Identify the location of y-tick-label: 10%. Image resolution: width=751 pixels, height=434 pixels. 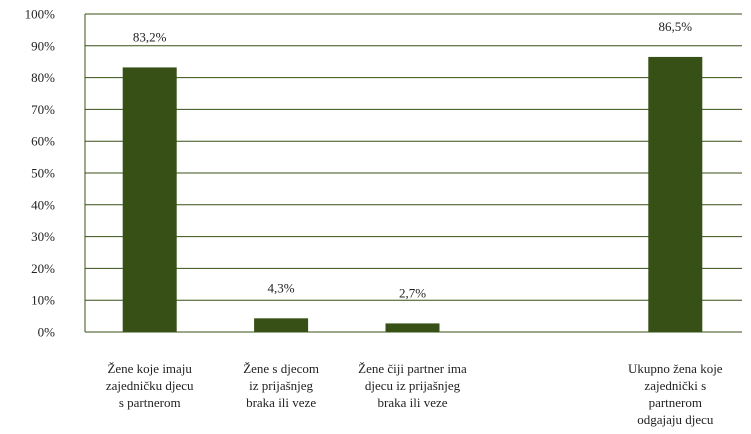
(43, 300).